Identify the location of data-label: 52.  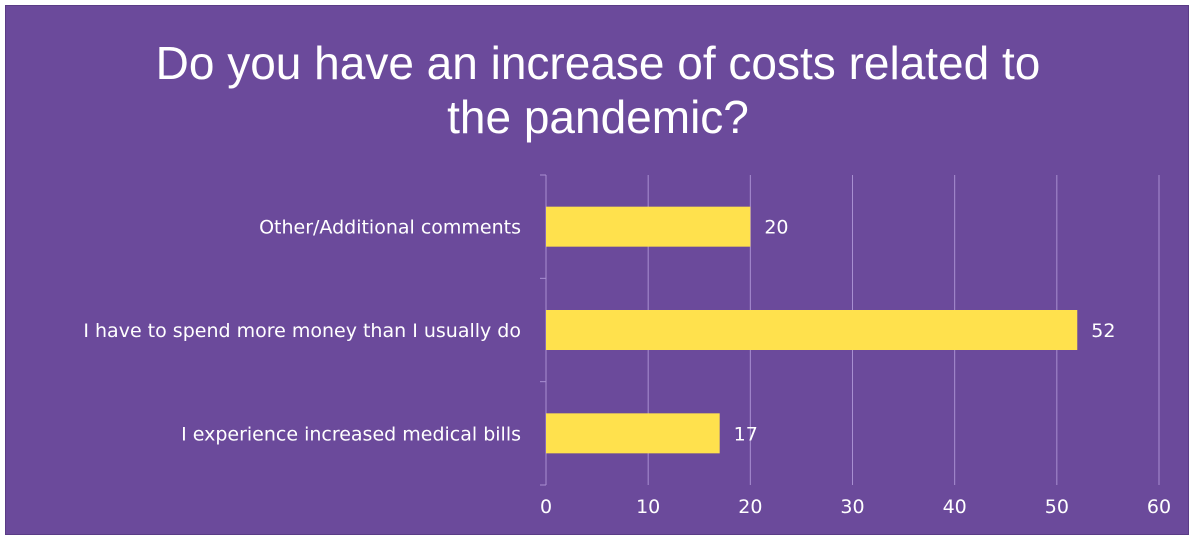
(1103, 331).